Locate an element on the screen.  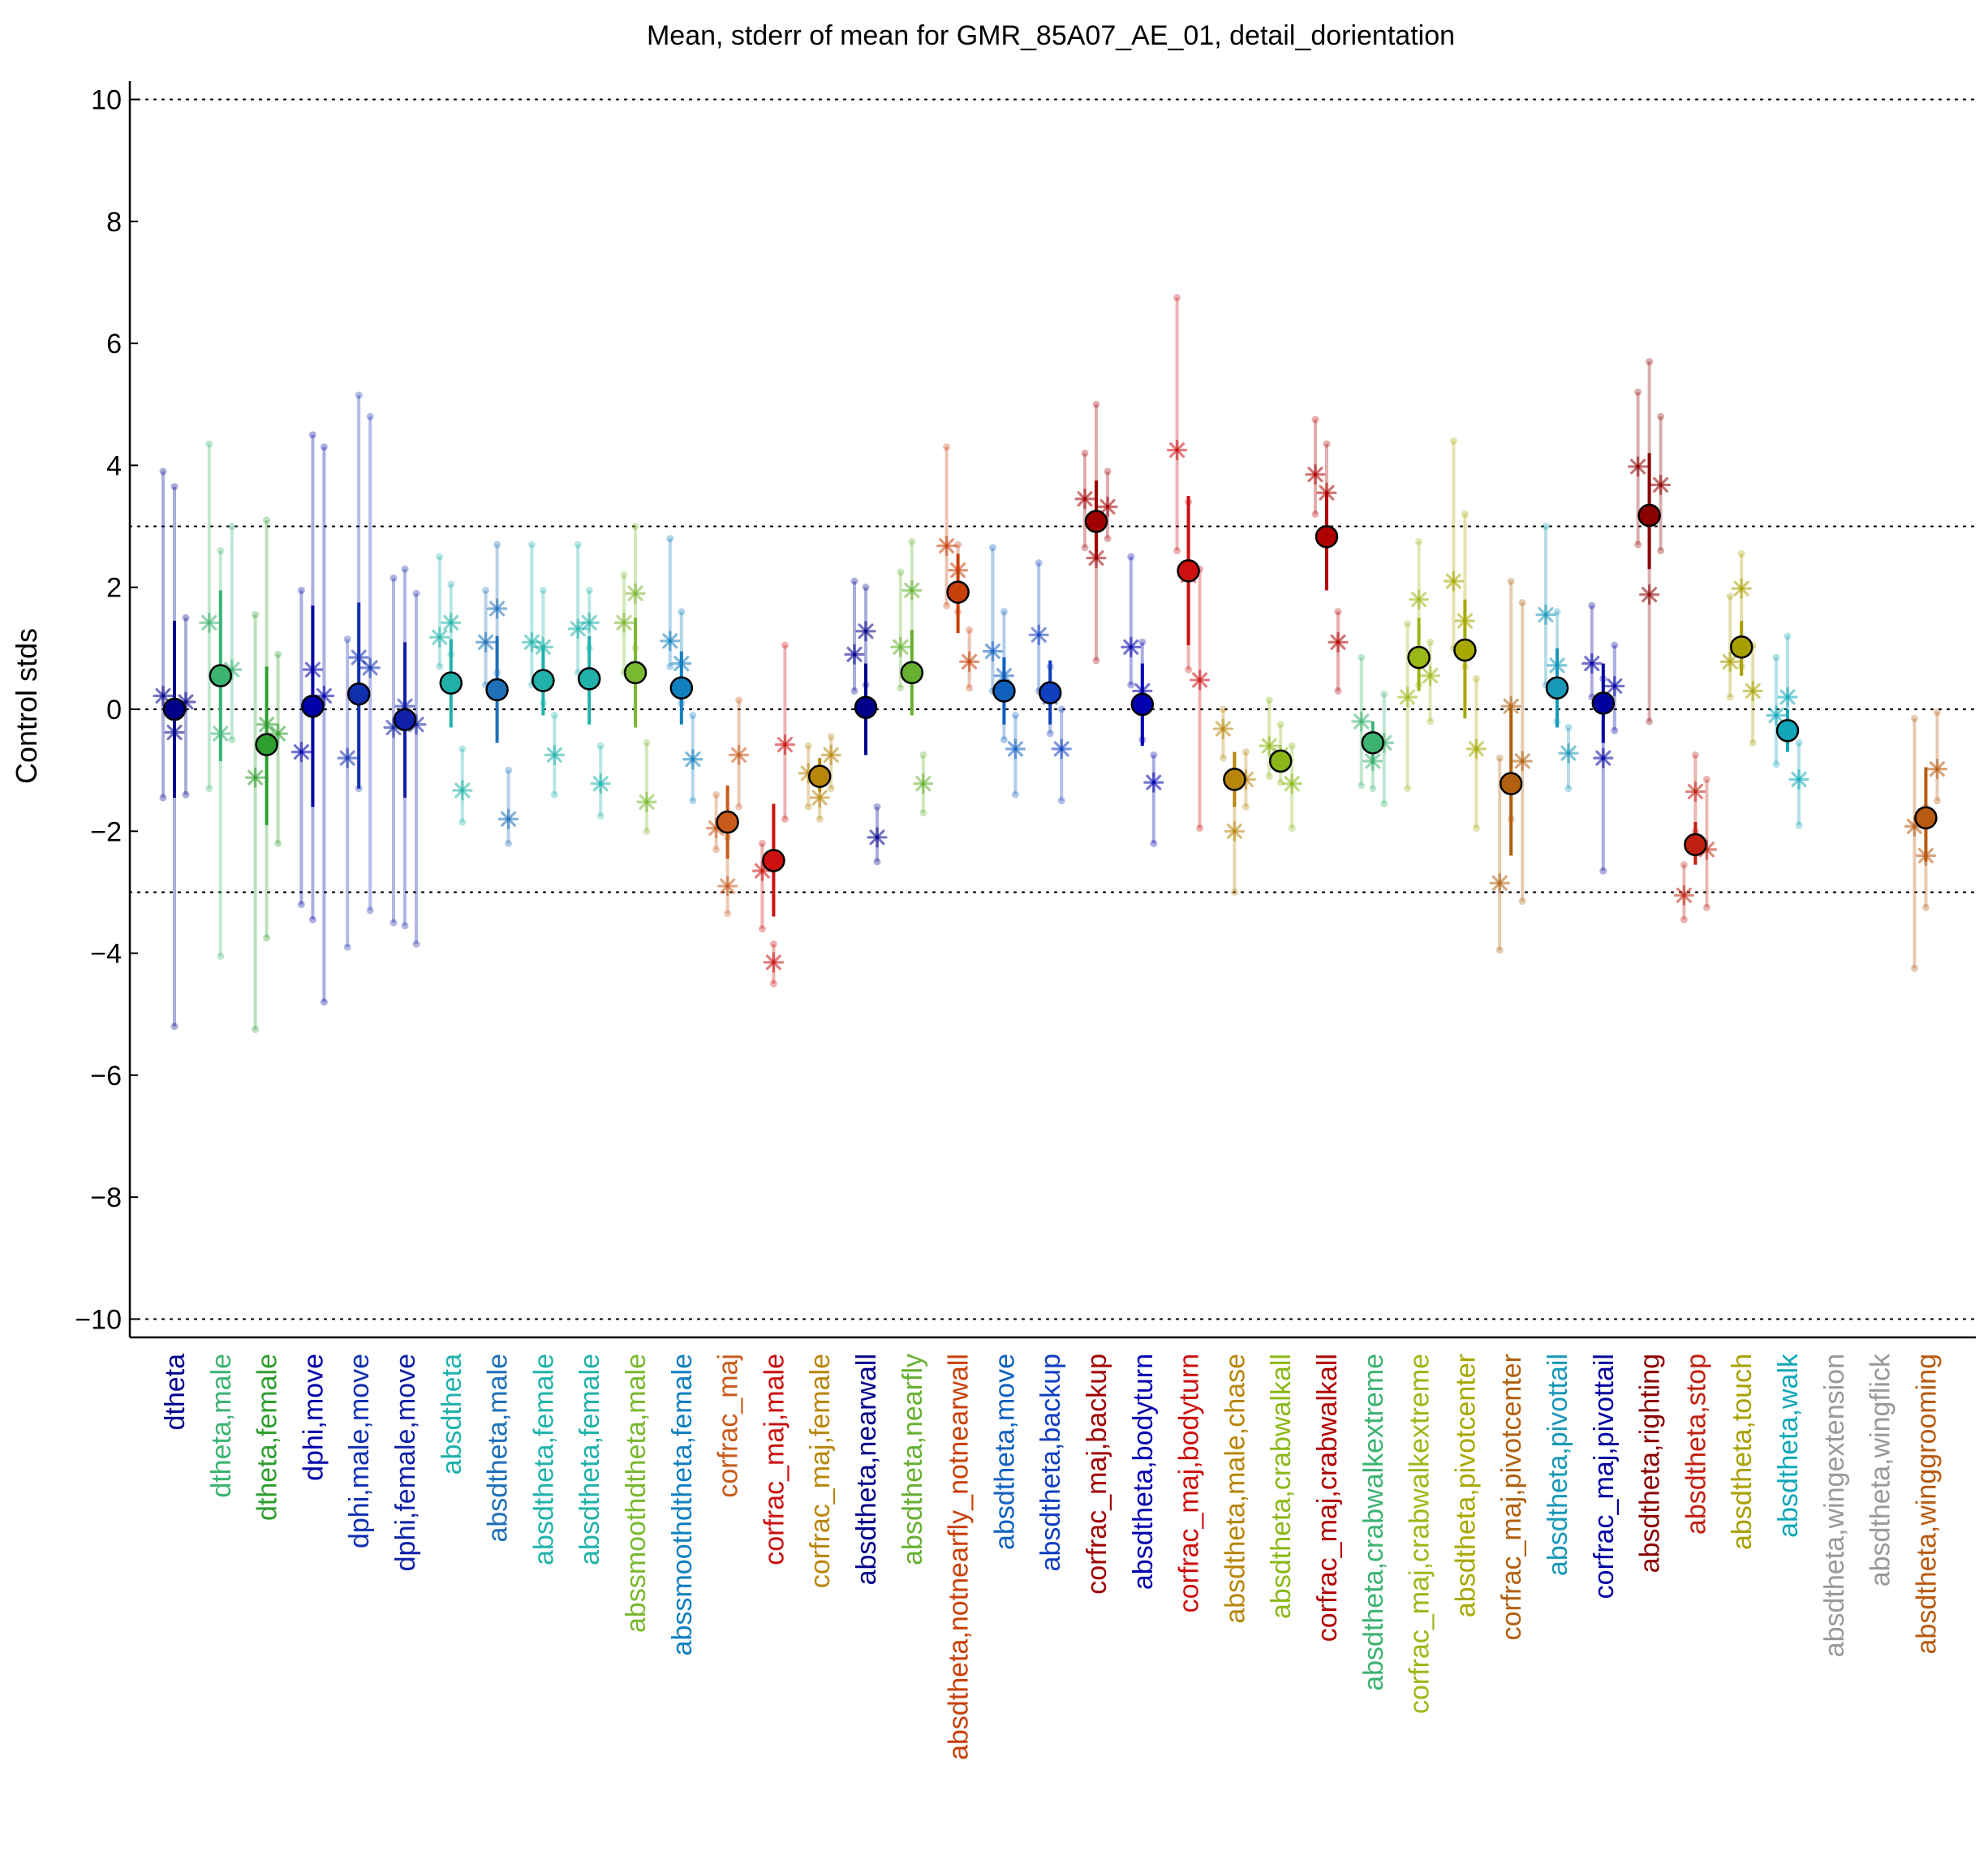
x-category-label: absdtheta,righting is located at coordinates (1650, 1463).